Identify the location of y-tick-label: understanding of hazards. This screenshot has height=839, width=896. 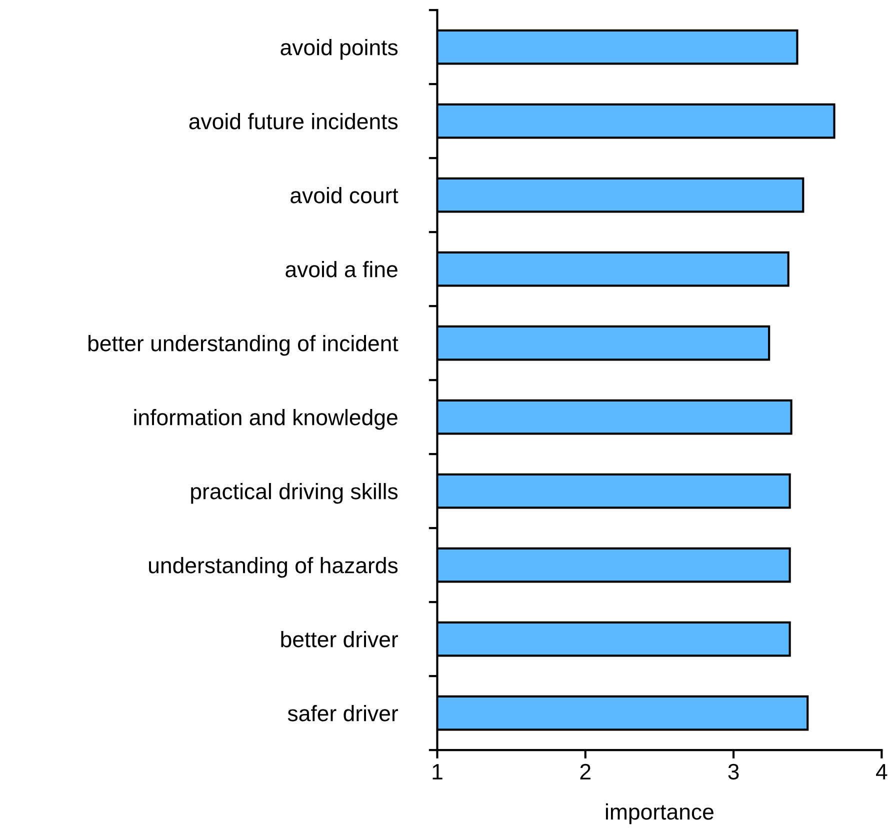
(273, 567).